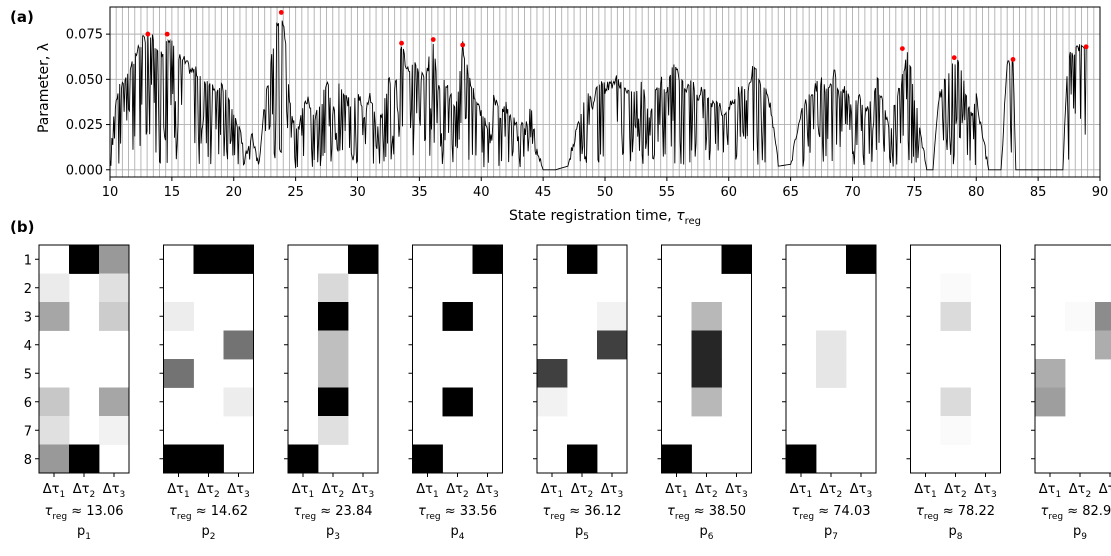 The image size is (1111, 556). Describe the element at coordinates (543, 192) in the screenshot. I see `x-tick-label: 45` at that location.